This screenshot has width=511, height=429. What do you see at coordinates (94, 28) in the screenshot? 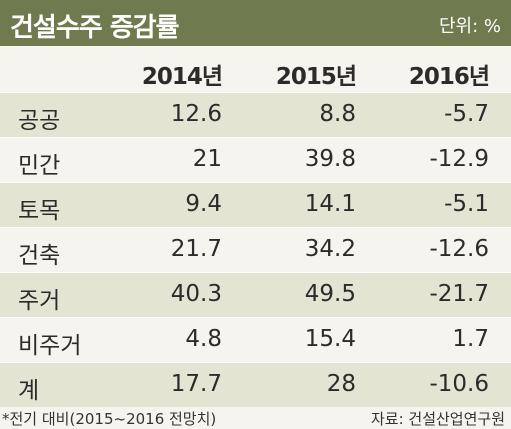
I see `chart-title: 건설수주 증감률` at bounding box center [94, 28].